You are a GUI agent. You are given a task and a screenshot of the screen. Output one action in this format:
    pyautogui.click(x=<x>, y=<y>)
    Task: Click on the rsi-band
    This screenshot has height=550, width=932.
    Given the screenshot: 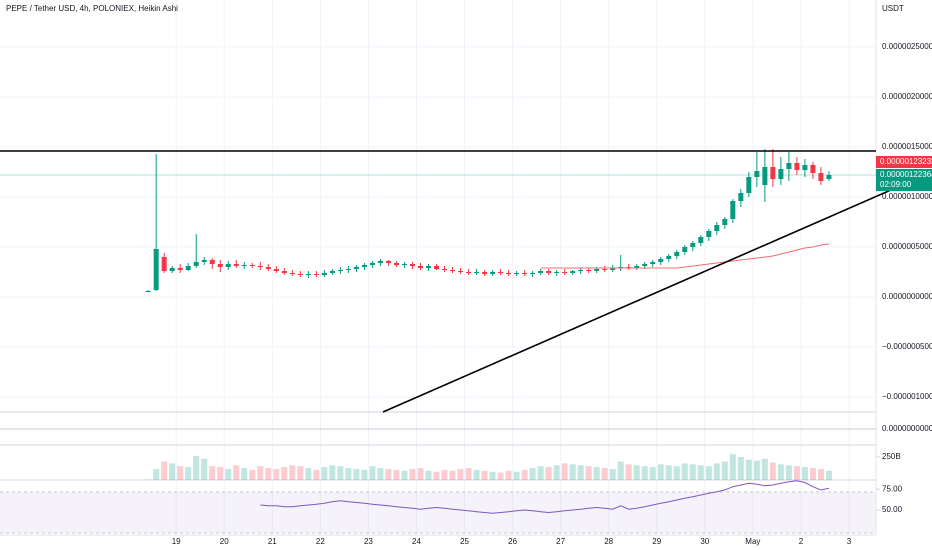 What is the action you would take?
    pyautogui.click(x=438, y=512)
    